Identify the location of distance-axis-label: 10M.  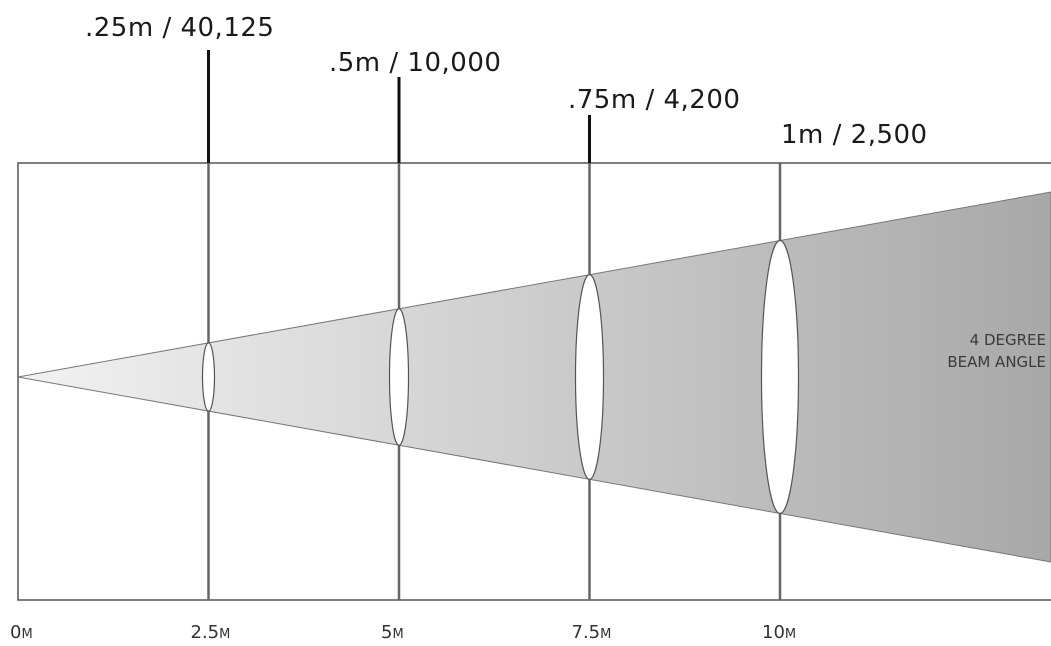
(779, 632).